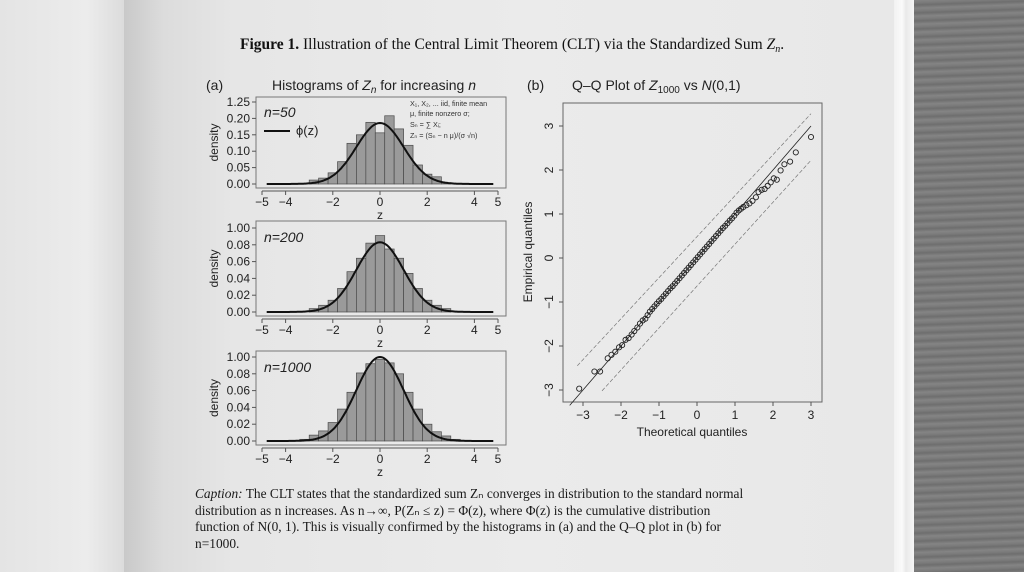  What do you see at coordinates (528, 252) in the screenshot?
I see `qq-y-axis-label: Empirical quantiles` at bounding box center [528, 252].